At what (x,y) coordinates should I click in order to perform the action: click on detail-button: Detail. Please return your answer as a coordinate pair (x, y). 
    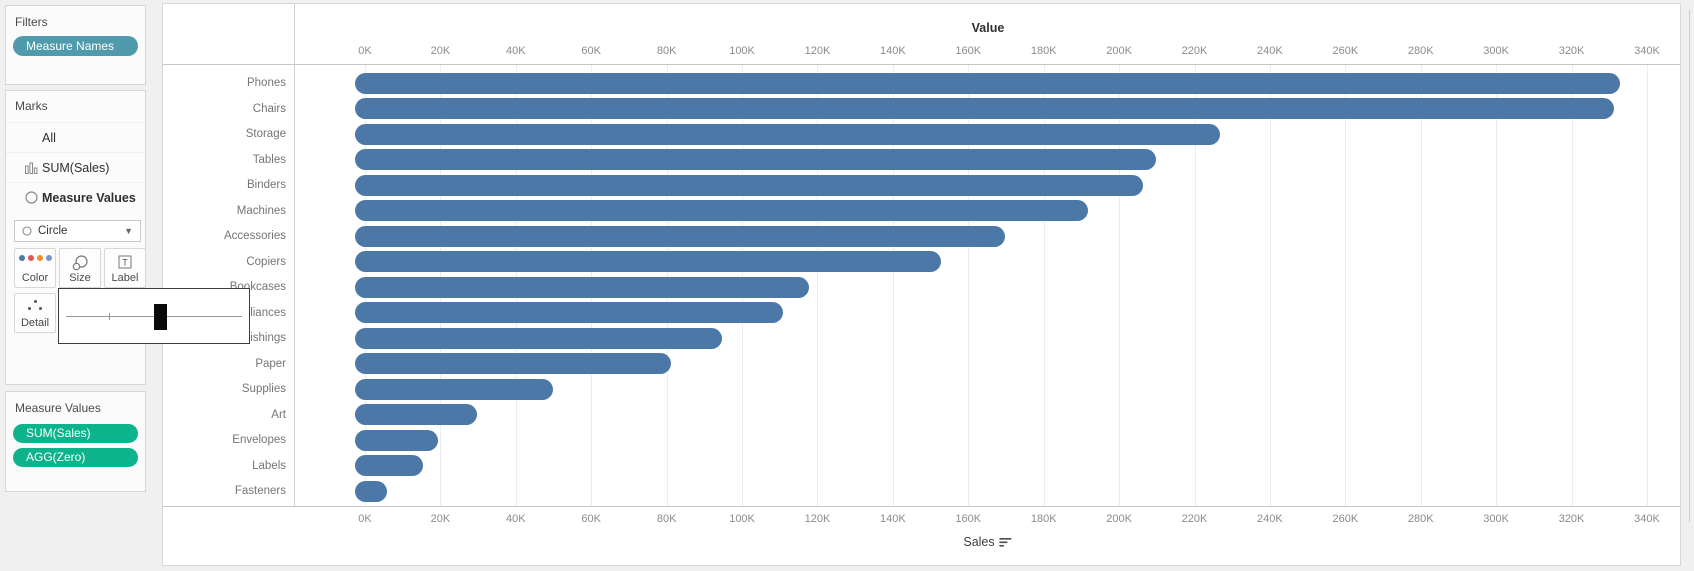
    Looking at the image, I should click on (35, 313).